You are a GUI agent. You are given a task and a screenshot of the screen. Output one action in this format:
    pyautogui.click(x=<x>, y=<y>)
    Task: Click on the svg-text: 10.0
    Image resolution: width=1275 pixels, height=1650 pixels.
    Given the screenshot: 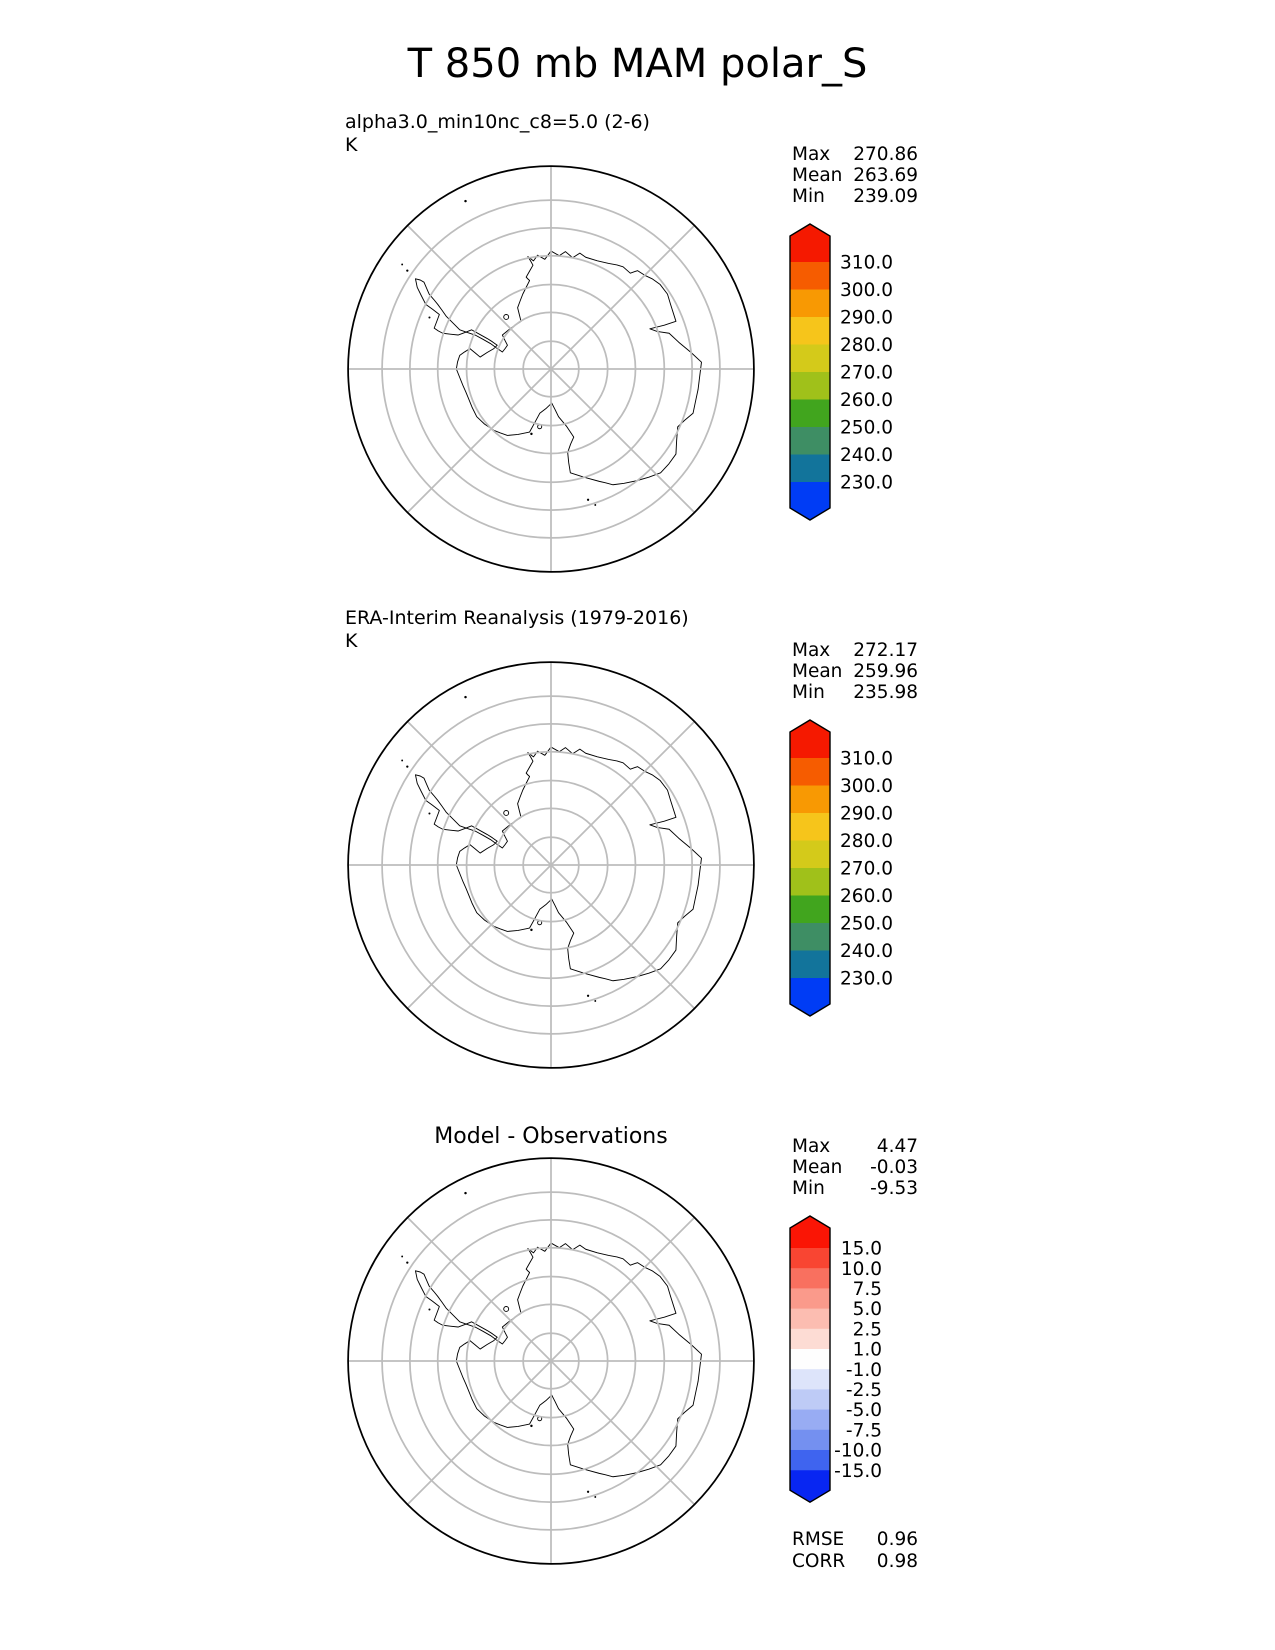 What is the action you would take?
    pyautogui.click(x=861, y=1269)
    